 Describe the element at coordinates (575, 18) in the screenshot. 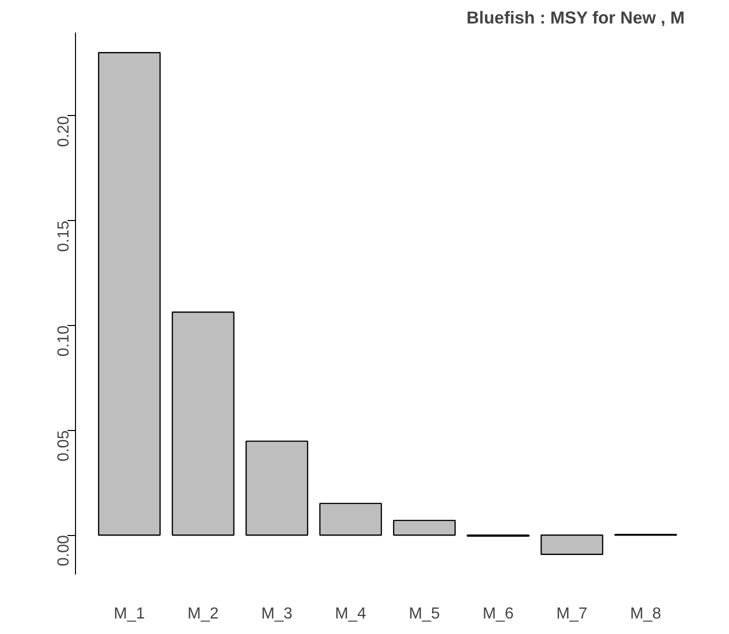

I see `chart-title: Bluefish : MSY for New , M` at that location.